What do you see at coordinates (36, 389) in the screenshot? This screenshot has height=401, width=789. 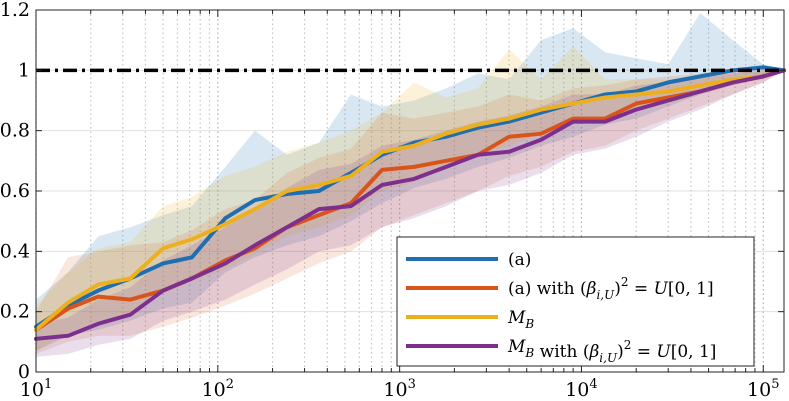 I see `x-tick-label-10: 10¹` at bounding box center [36, 389].